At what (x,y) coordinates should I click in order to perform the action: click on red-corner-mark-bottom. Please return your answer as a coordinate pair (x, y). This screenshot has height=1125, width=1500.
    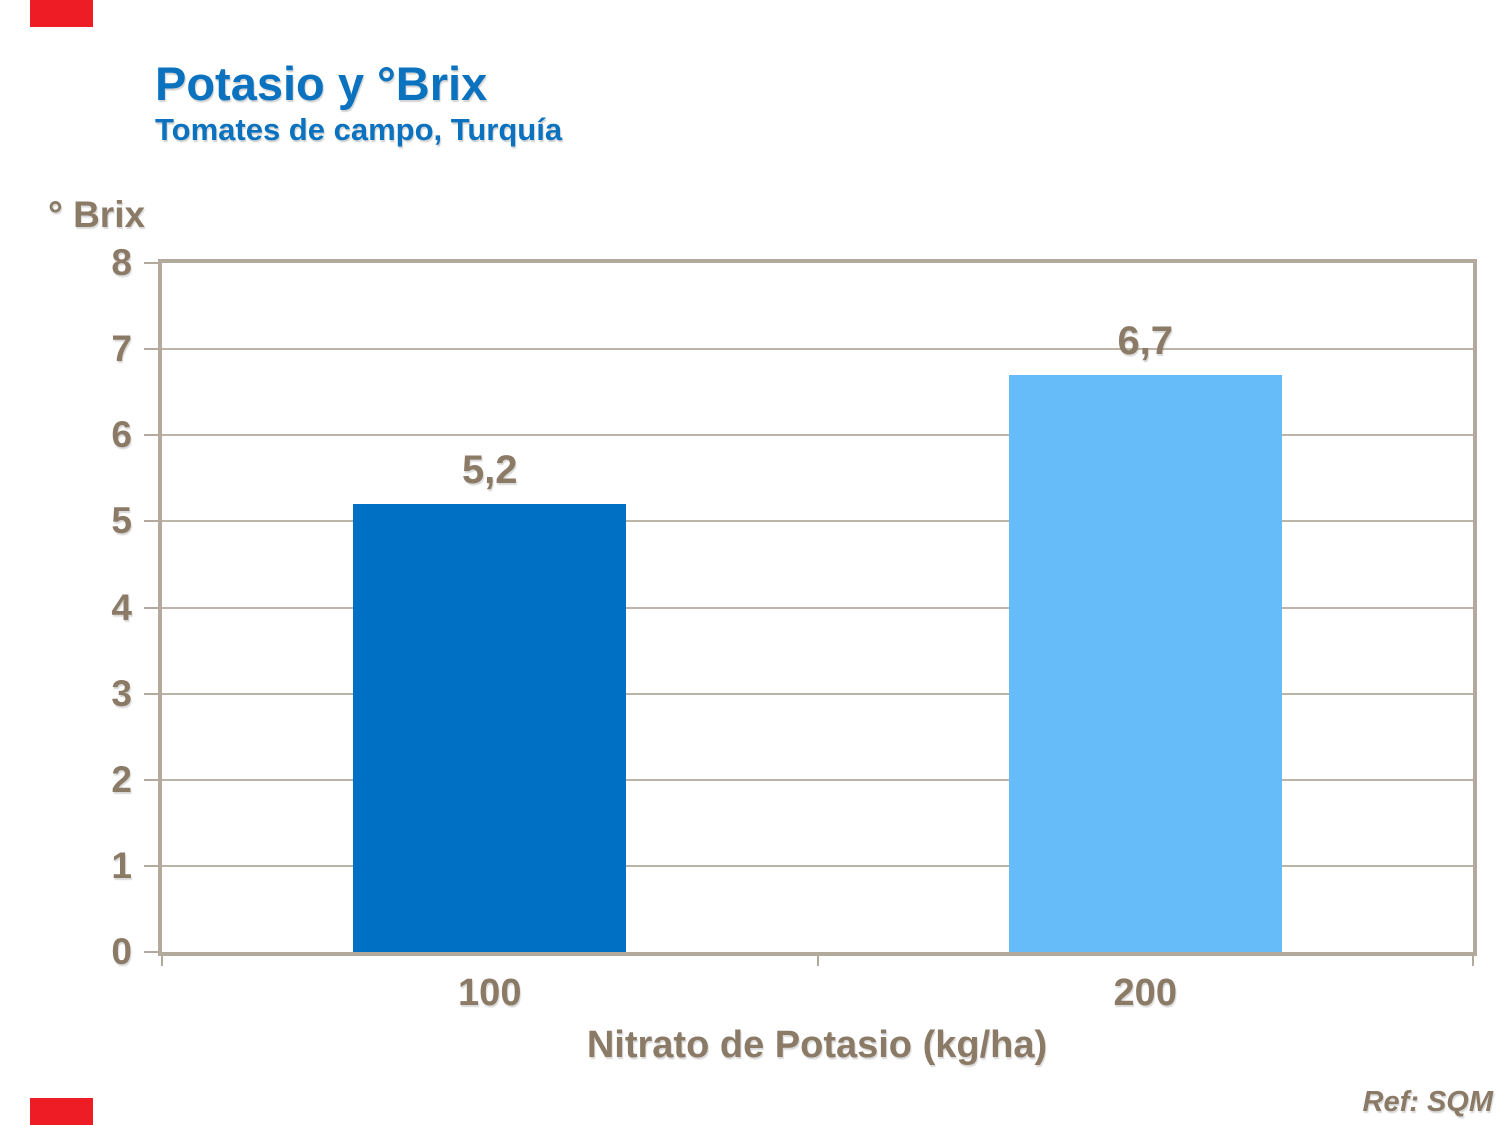
    Looking at the image, I should click on (61, 1111).